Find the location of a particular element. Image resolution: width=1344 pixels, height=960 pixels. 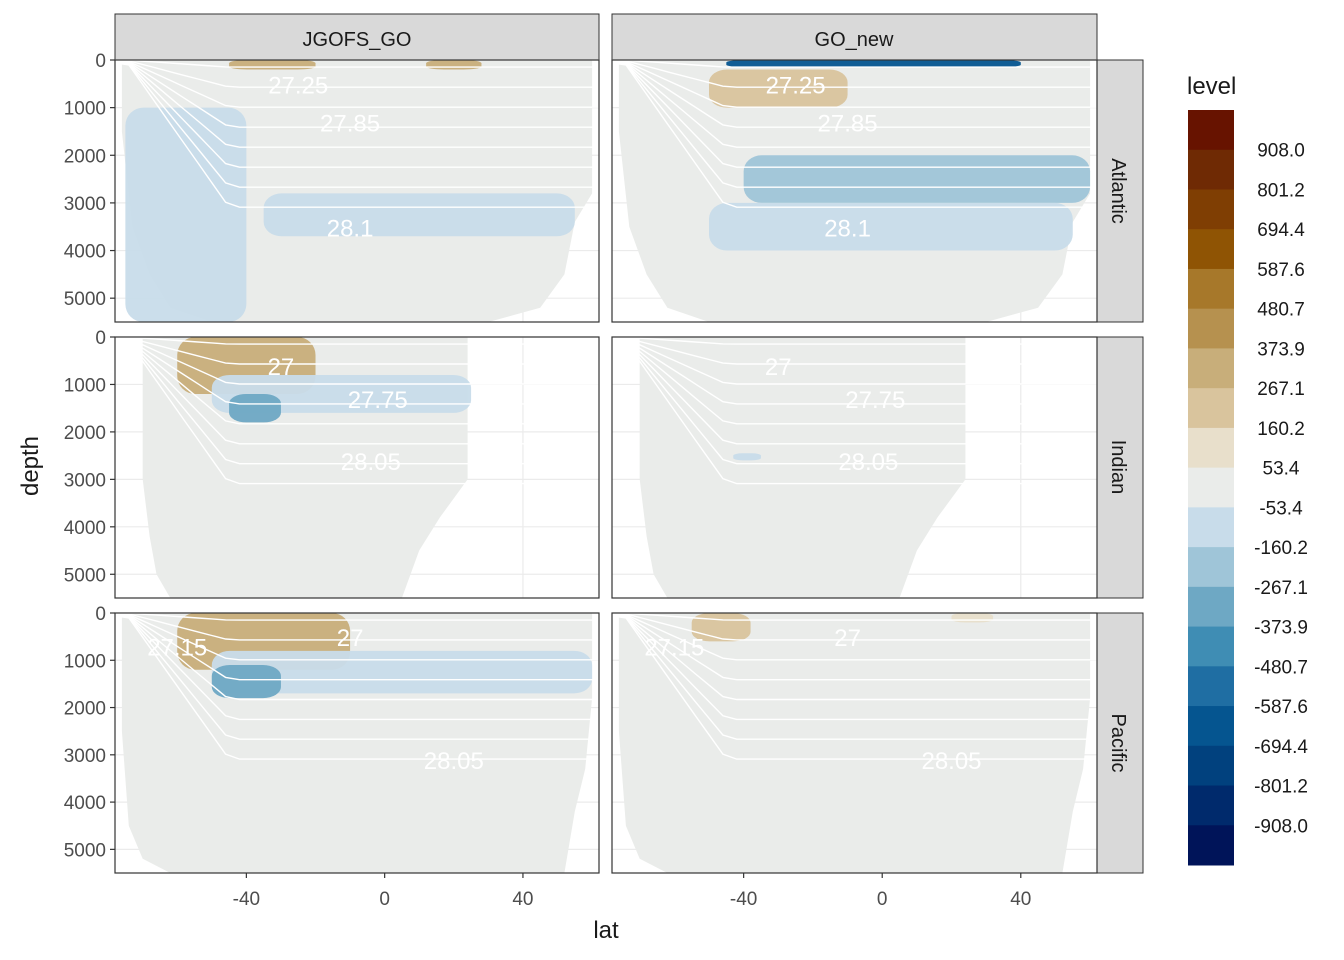

legend-label: 160.2 is located at coordinates (1281, 429).